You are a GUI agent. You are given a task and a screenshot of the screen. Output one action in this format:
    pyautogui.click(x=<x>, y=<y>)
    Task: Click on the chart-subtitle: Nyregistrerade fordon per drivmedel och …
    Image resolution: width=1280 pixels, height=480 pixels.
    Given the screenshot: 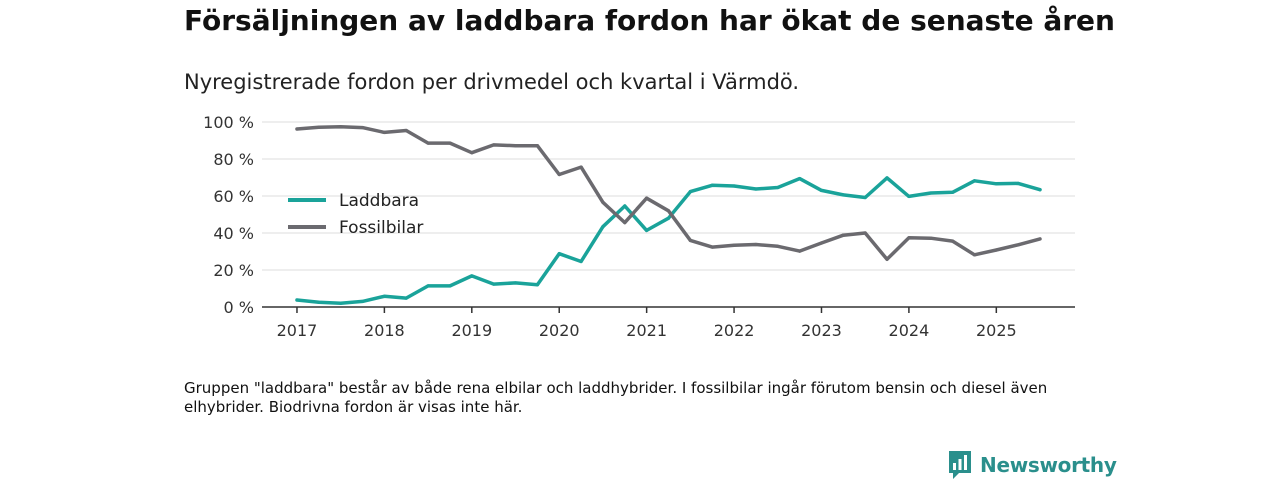 What is the action you would take?
    pyautogui.click(x=492, y=82)
    